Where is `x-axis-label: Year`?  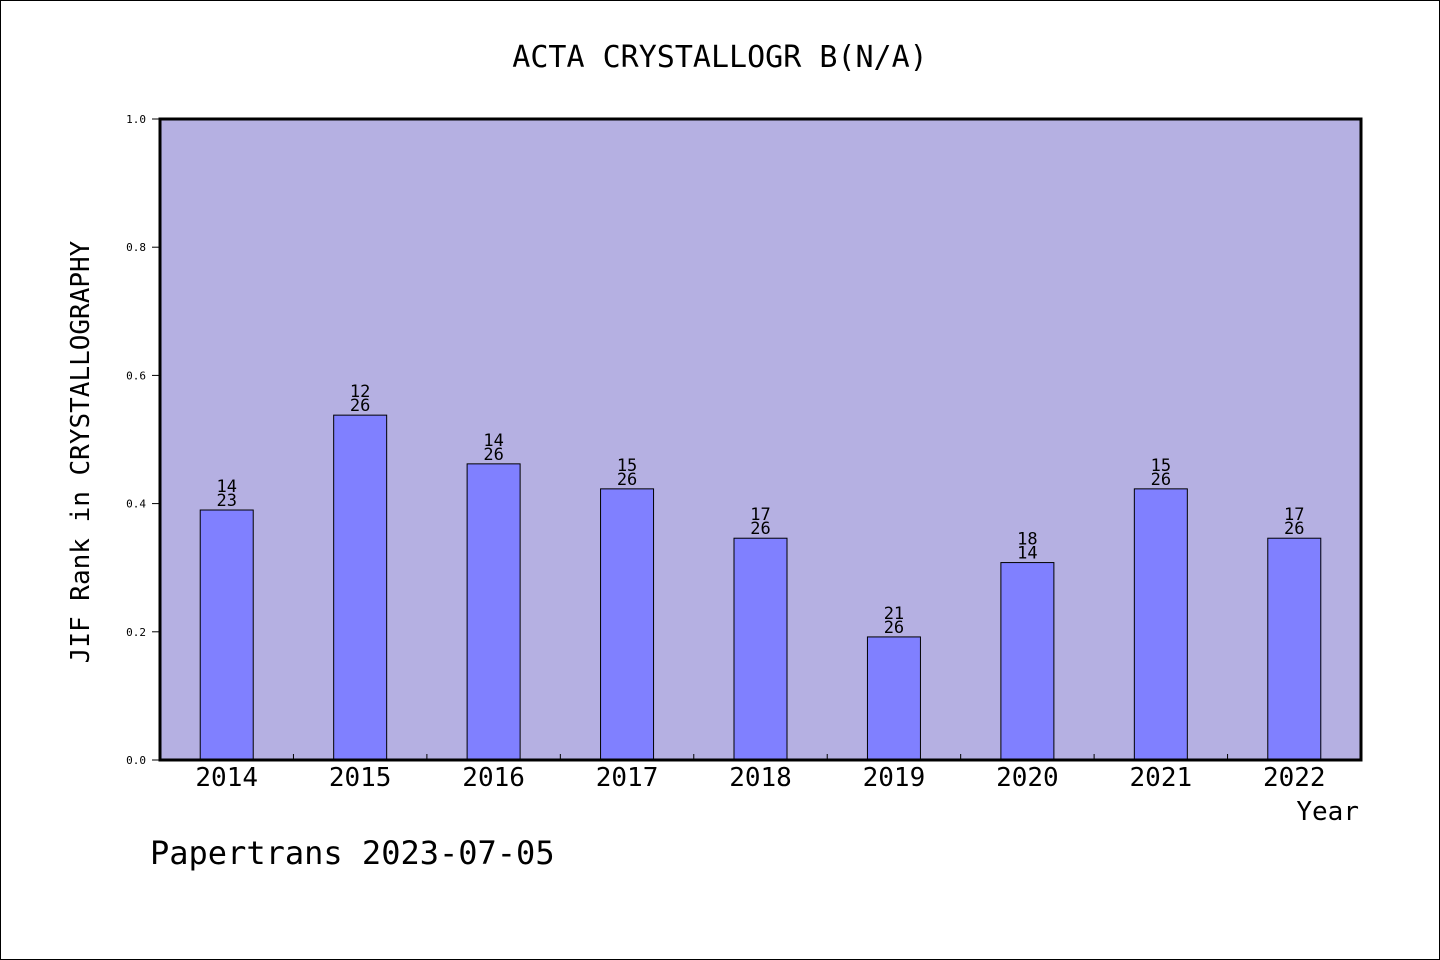
x-axis-label: Year is located at coordinates (1327, 812).